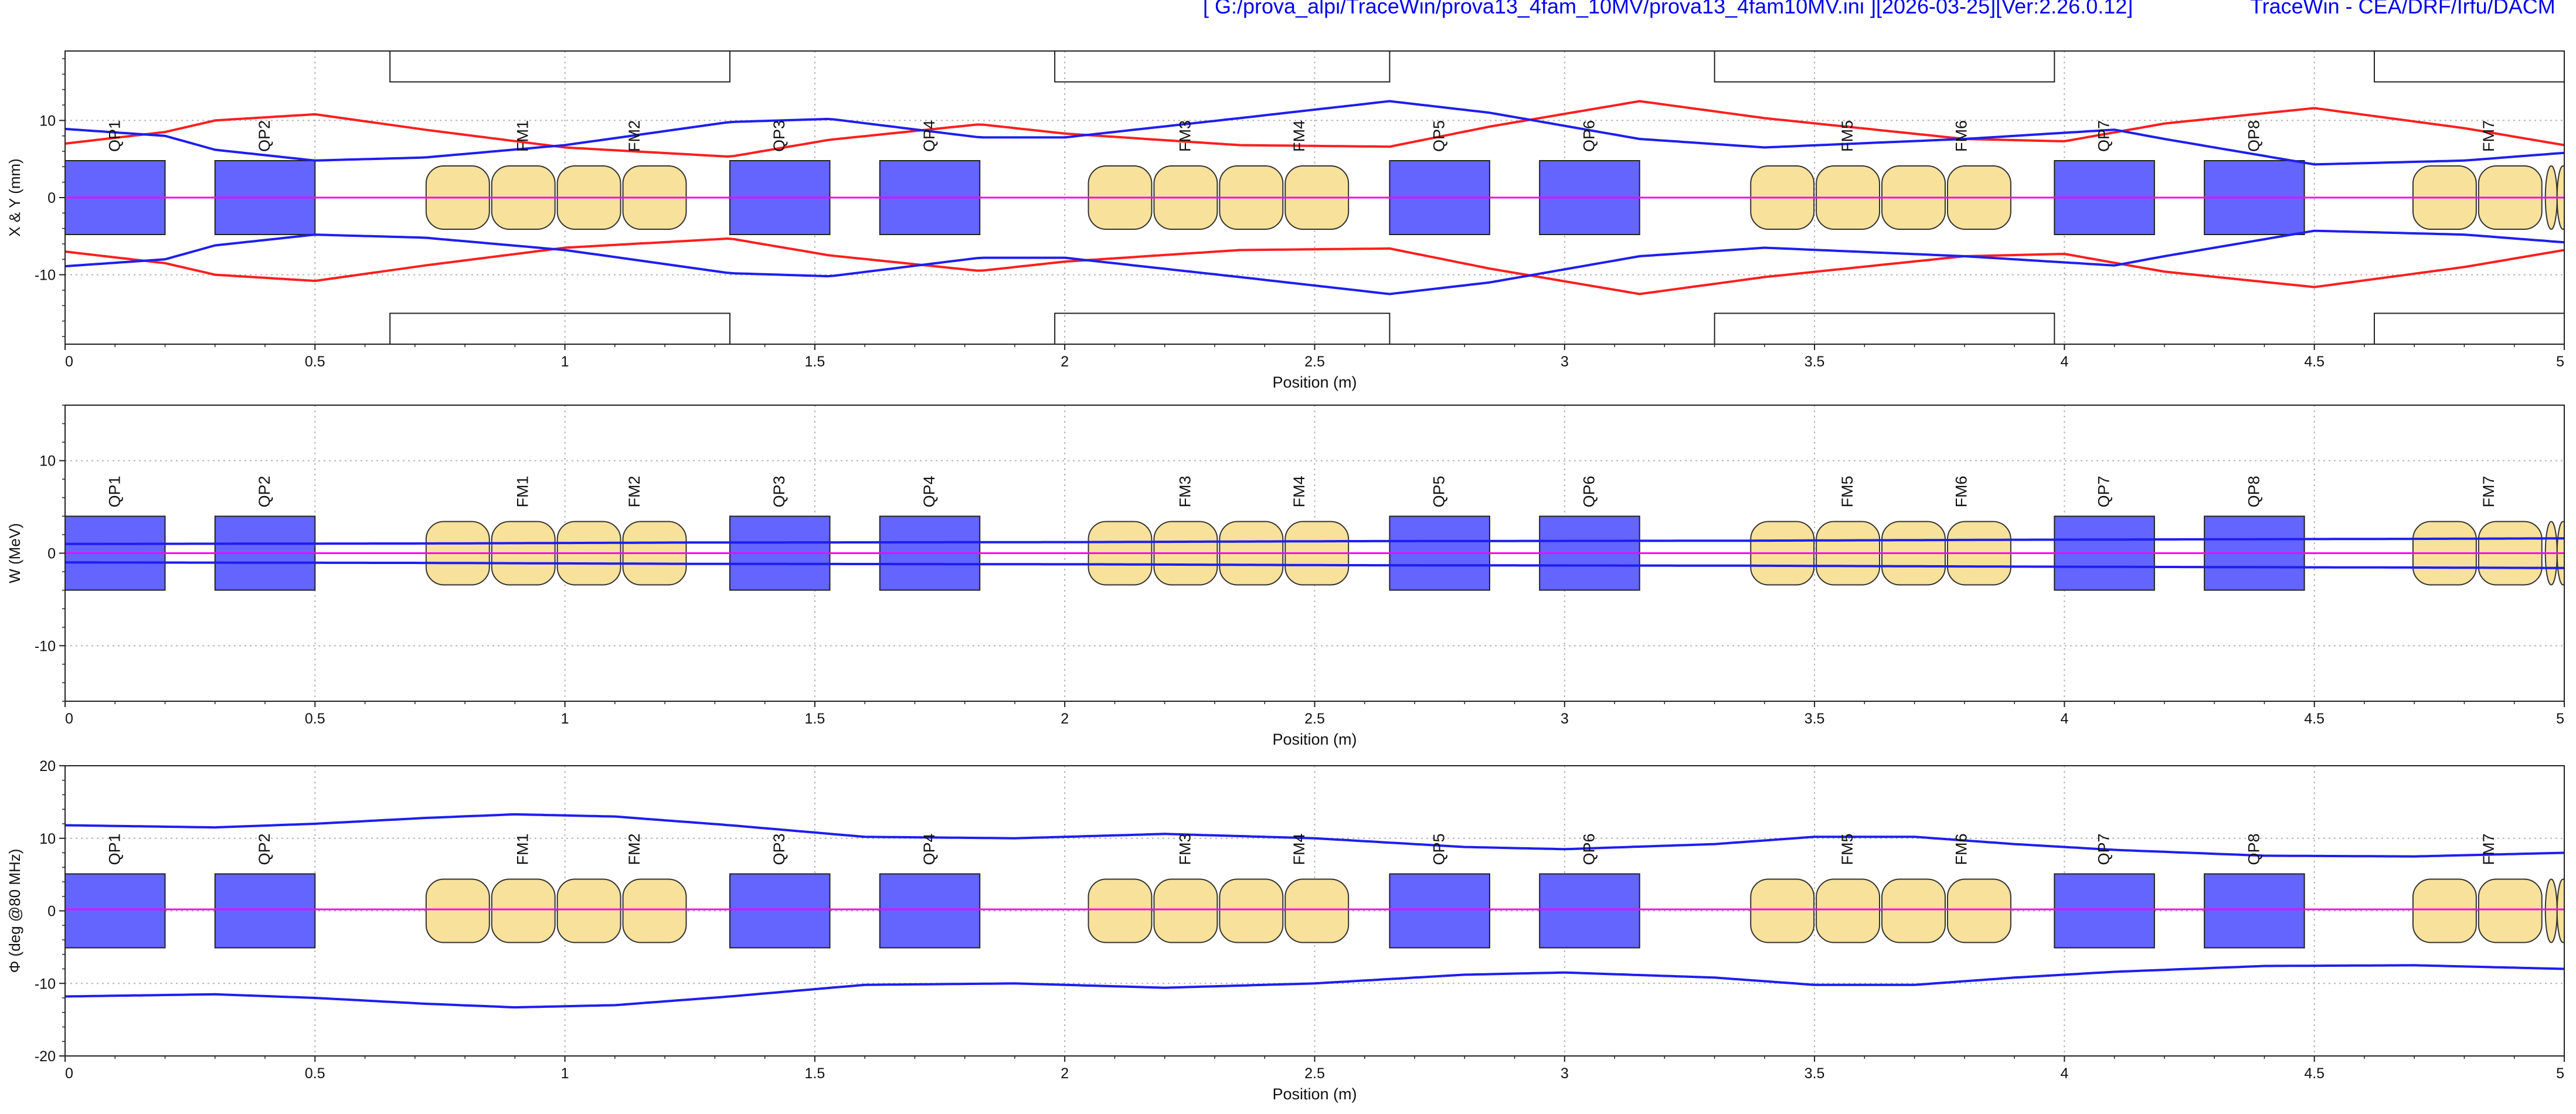  What do you see at coordinates (15, 197) in the screenshot?
I see `y-axis-label: X & Y (mm)` at bounding box center [15, 197].